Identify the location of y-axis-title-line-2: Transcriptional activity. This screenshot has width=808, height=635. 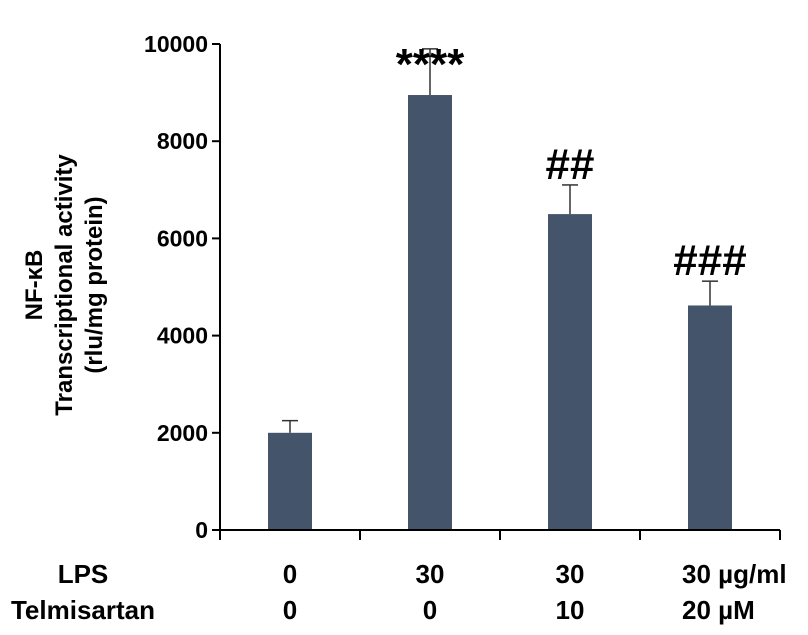
(64, 285).